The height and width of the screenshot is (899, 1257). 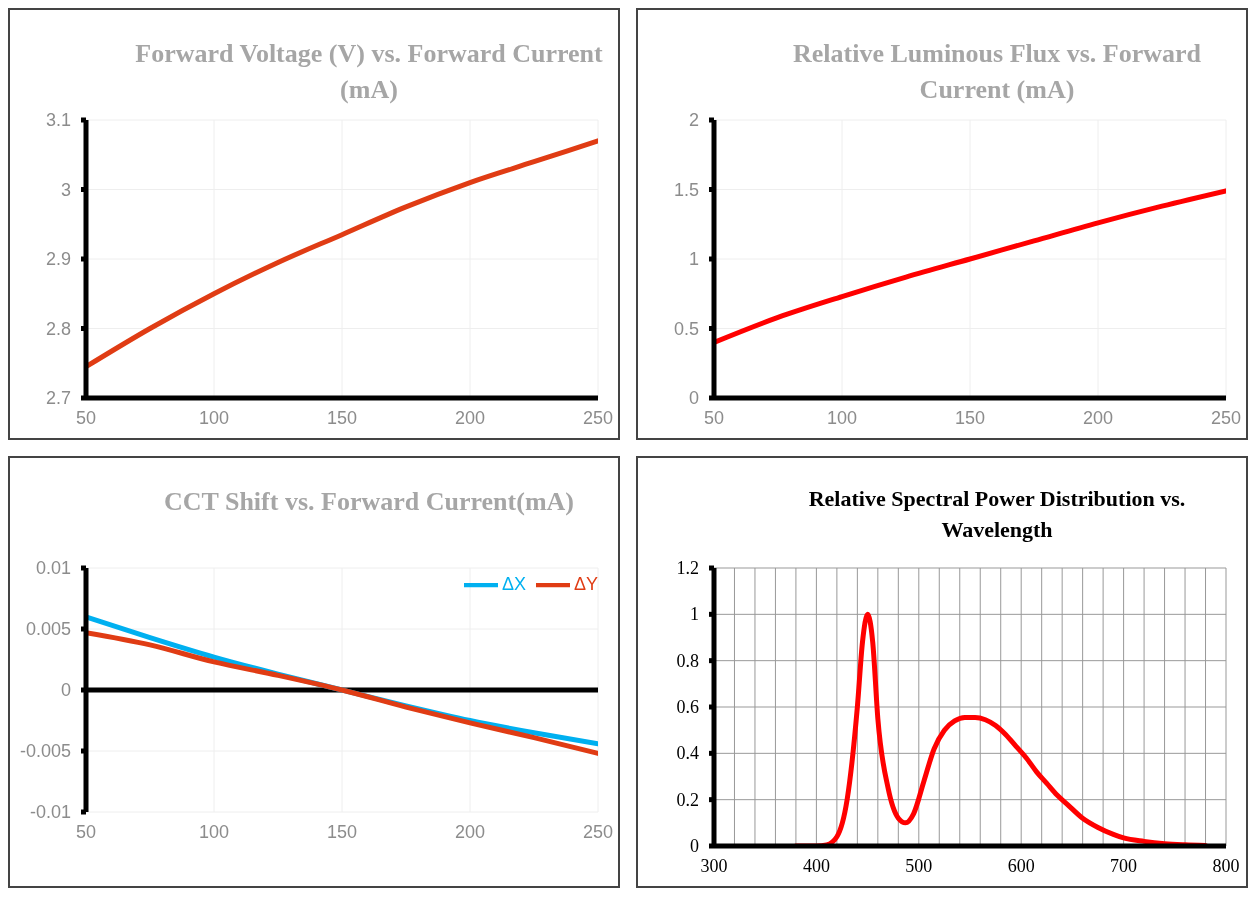 What do you see at coordinates (58, 328) in the screenshot?
I see `y-tick-label: 2.8` at bounding box center [58, 328].